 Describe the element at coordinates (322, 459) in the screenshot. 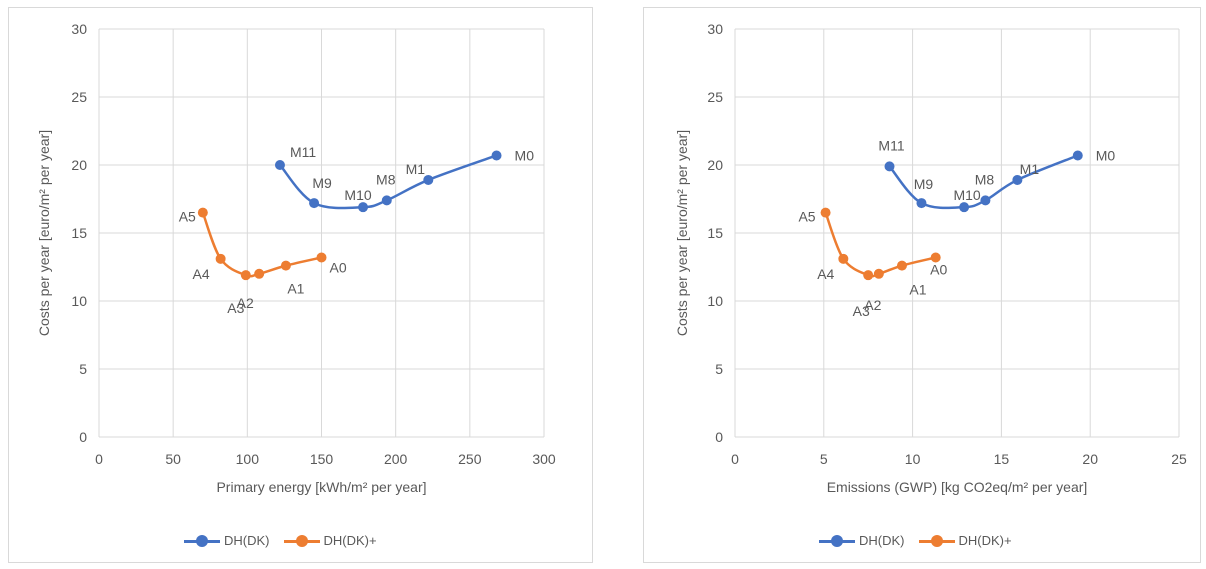

I see `x-tick-label: 150` at that location.